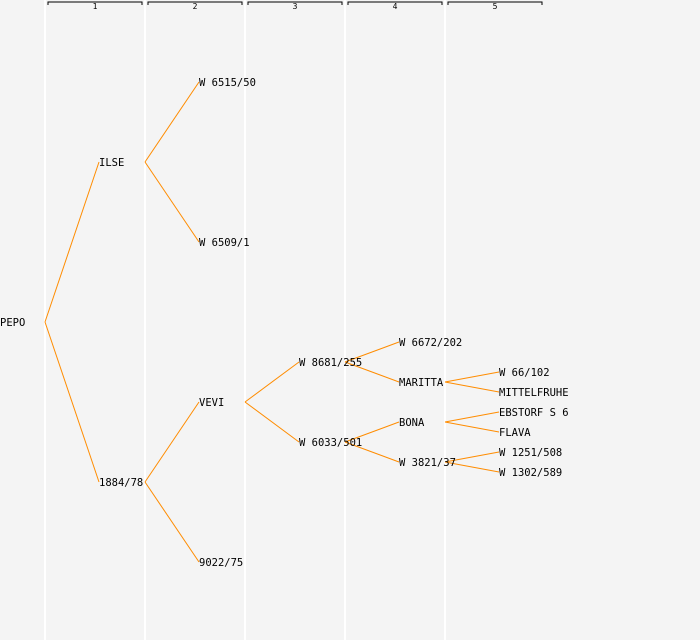 The image size is (700, 640). Describe the element at coordinates (430, 343) in the screenshot. I see `pedigree-node: W 6672/202` at that location.